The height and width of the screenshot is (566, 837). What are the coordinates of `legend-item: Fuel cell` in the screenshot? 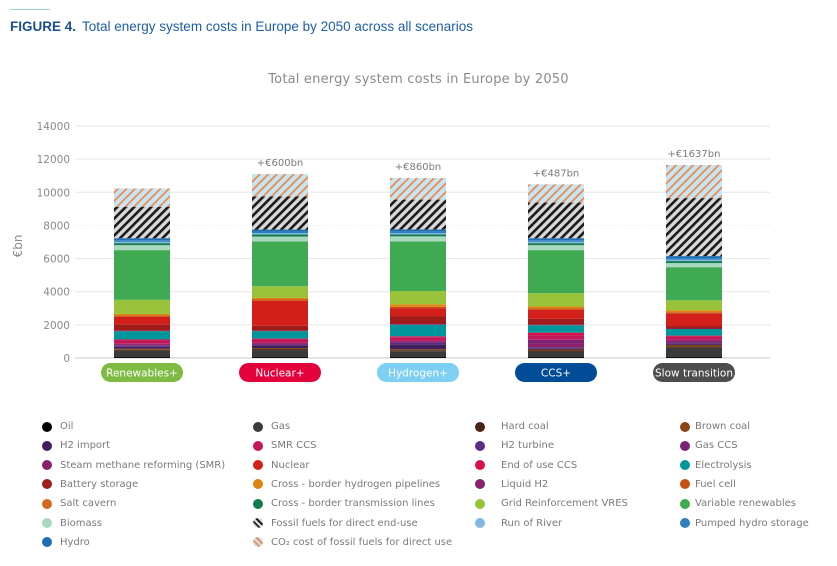 It's located at (708, 484).